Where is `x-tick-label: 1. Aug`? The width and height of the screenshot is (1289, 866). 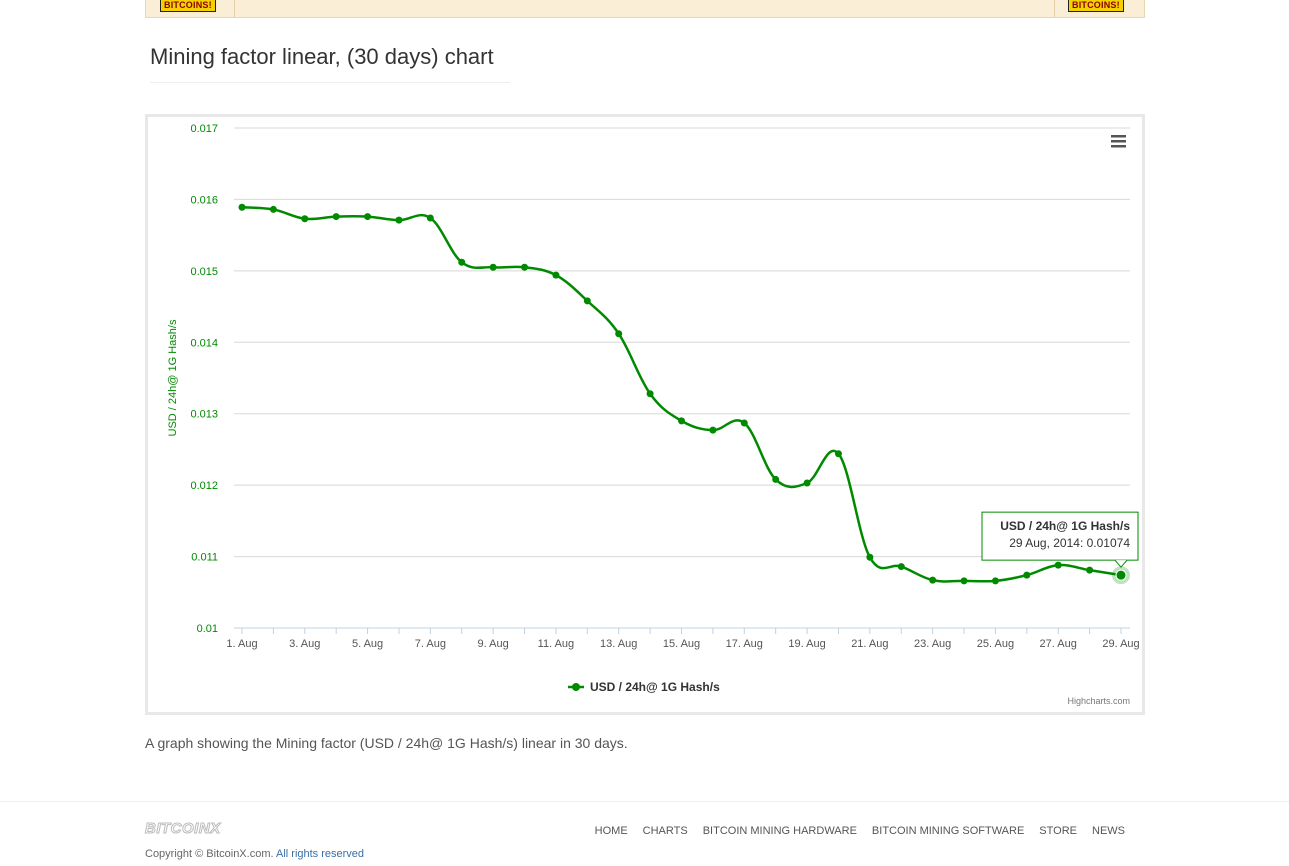
x-tick-label: 1. Aug is located at coordinates (241, 644).